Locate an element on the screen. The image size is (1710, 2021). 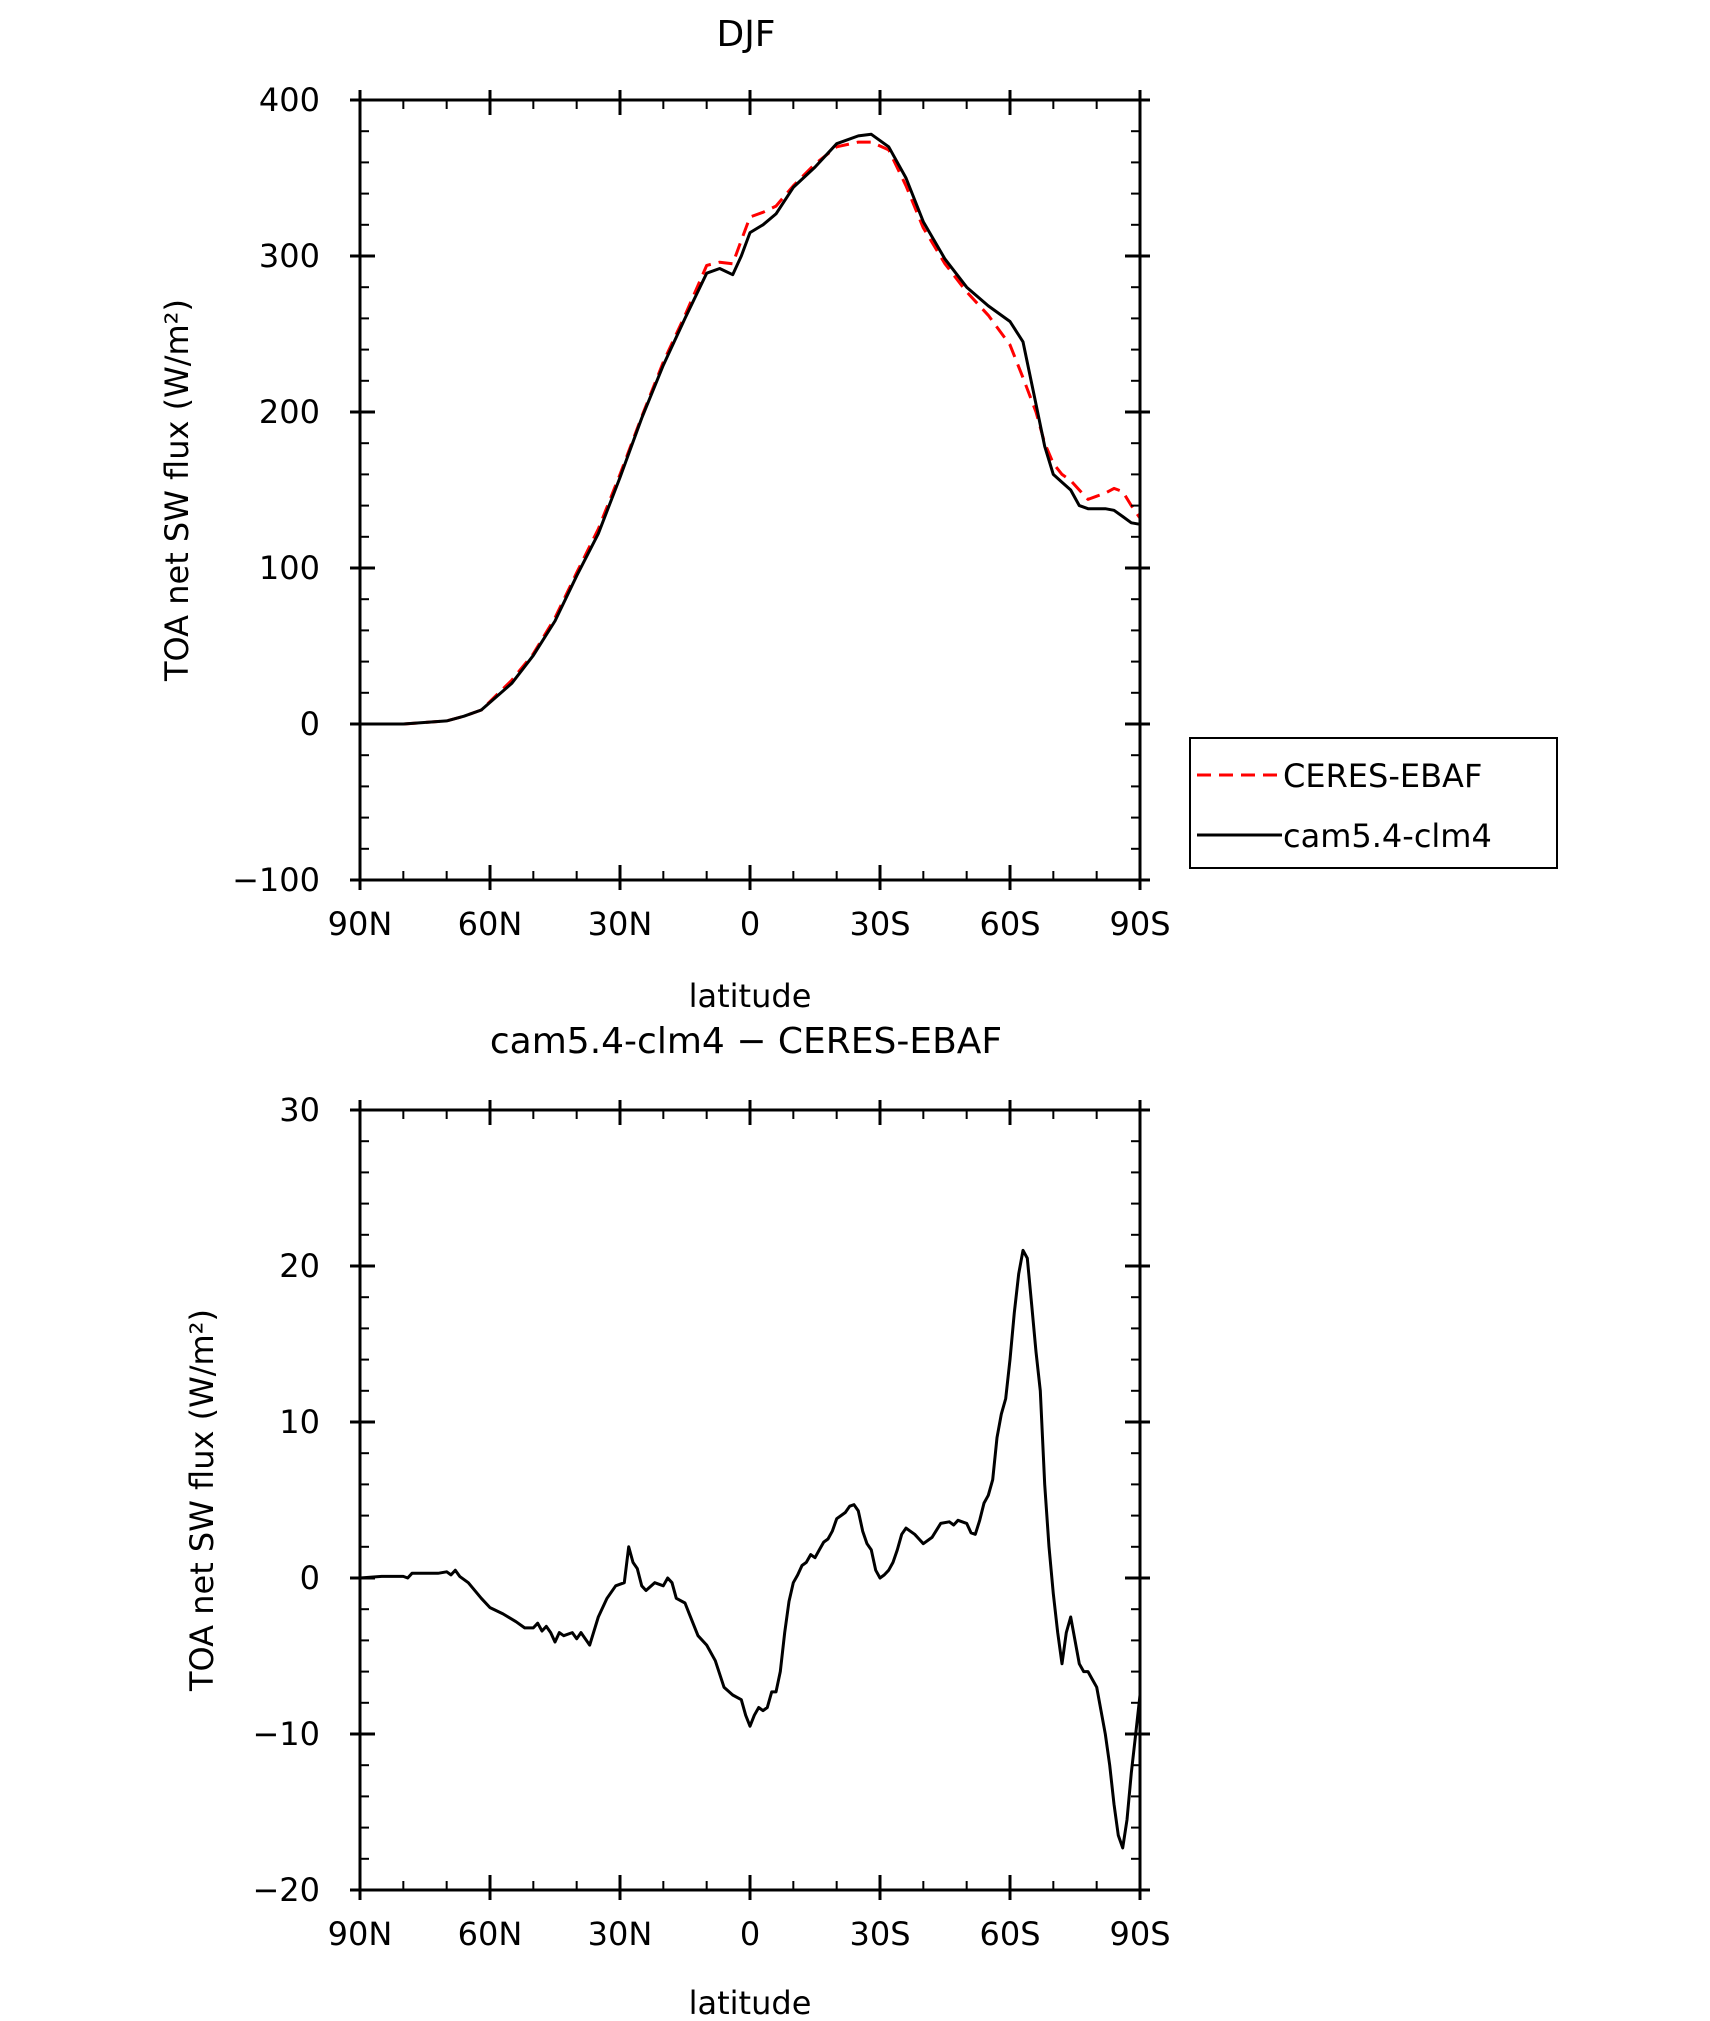
legend-label-ceres-ebaf: CERES-EBAF is located at coordinates (1382, 776).